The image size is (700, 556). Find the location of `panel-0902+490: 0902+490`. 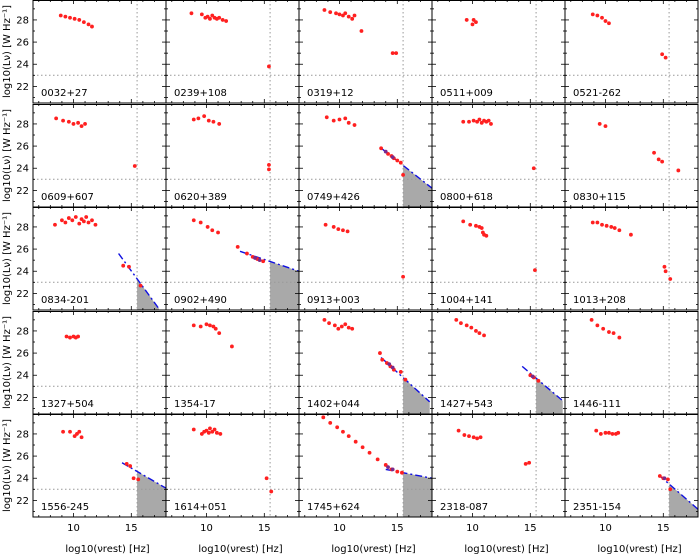

panel-0902+490: 0902+490 is located at coordinates (232, 259).